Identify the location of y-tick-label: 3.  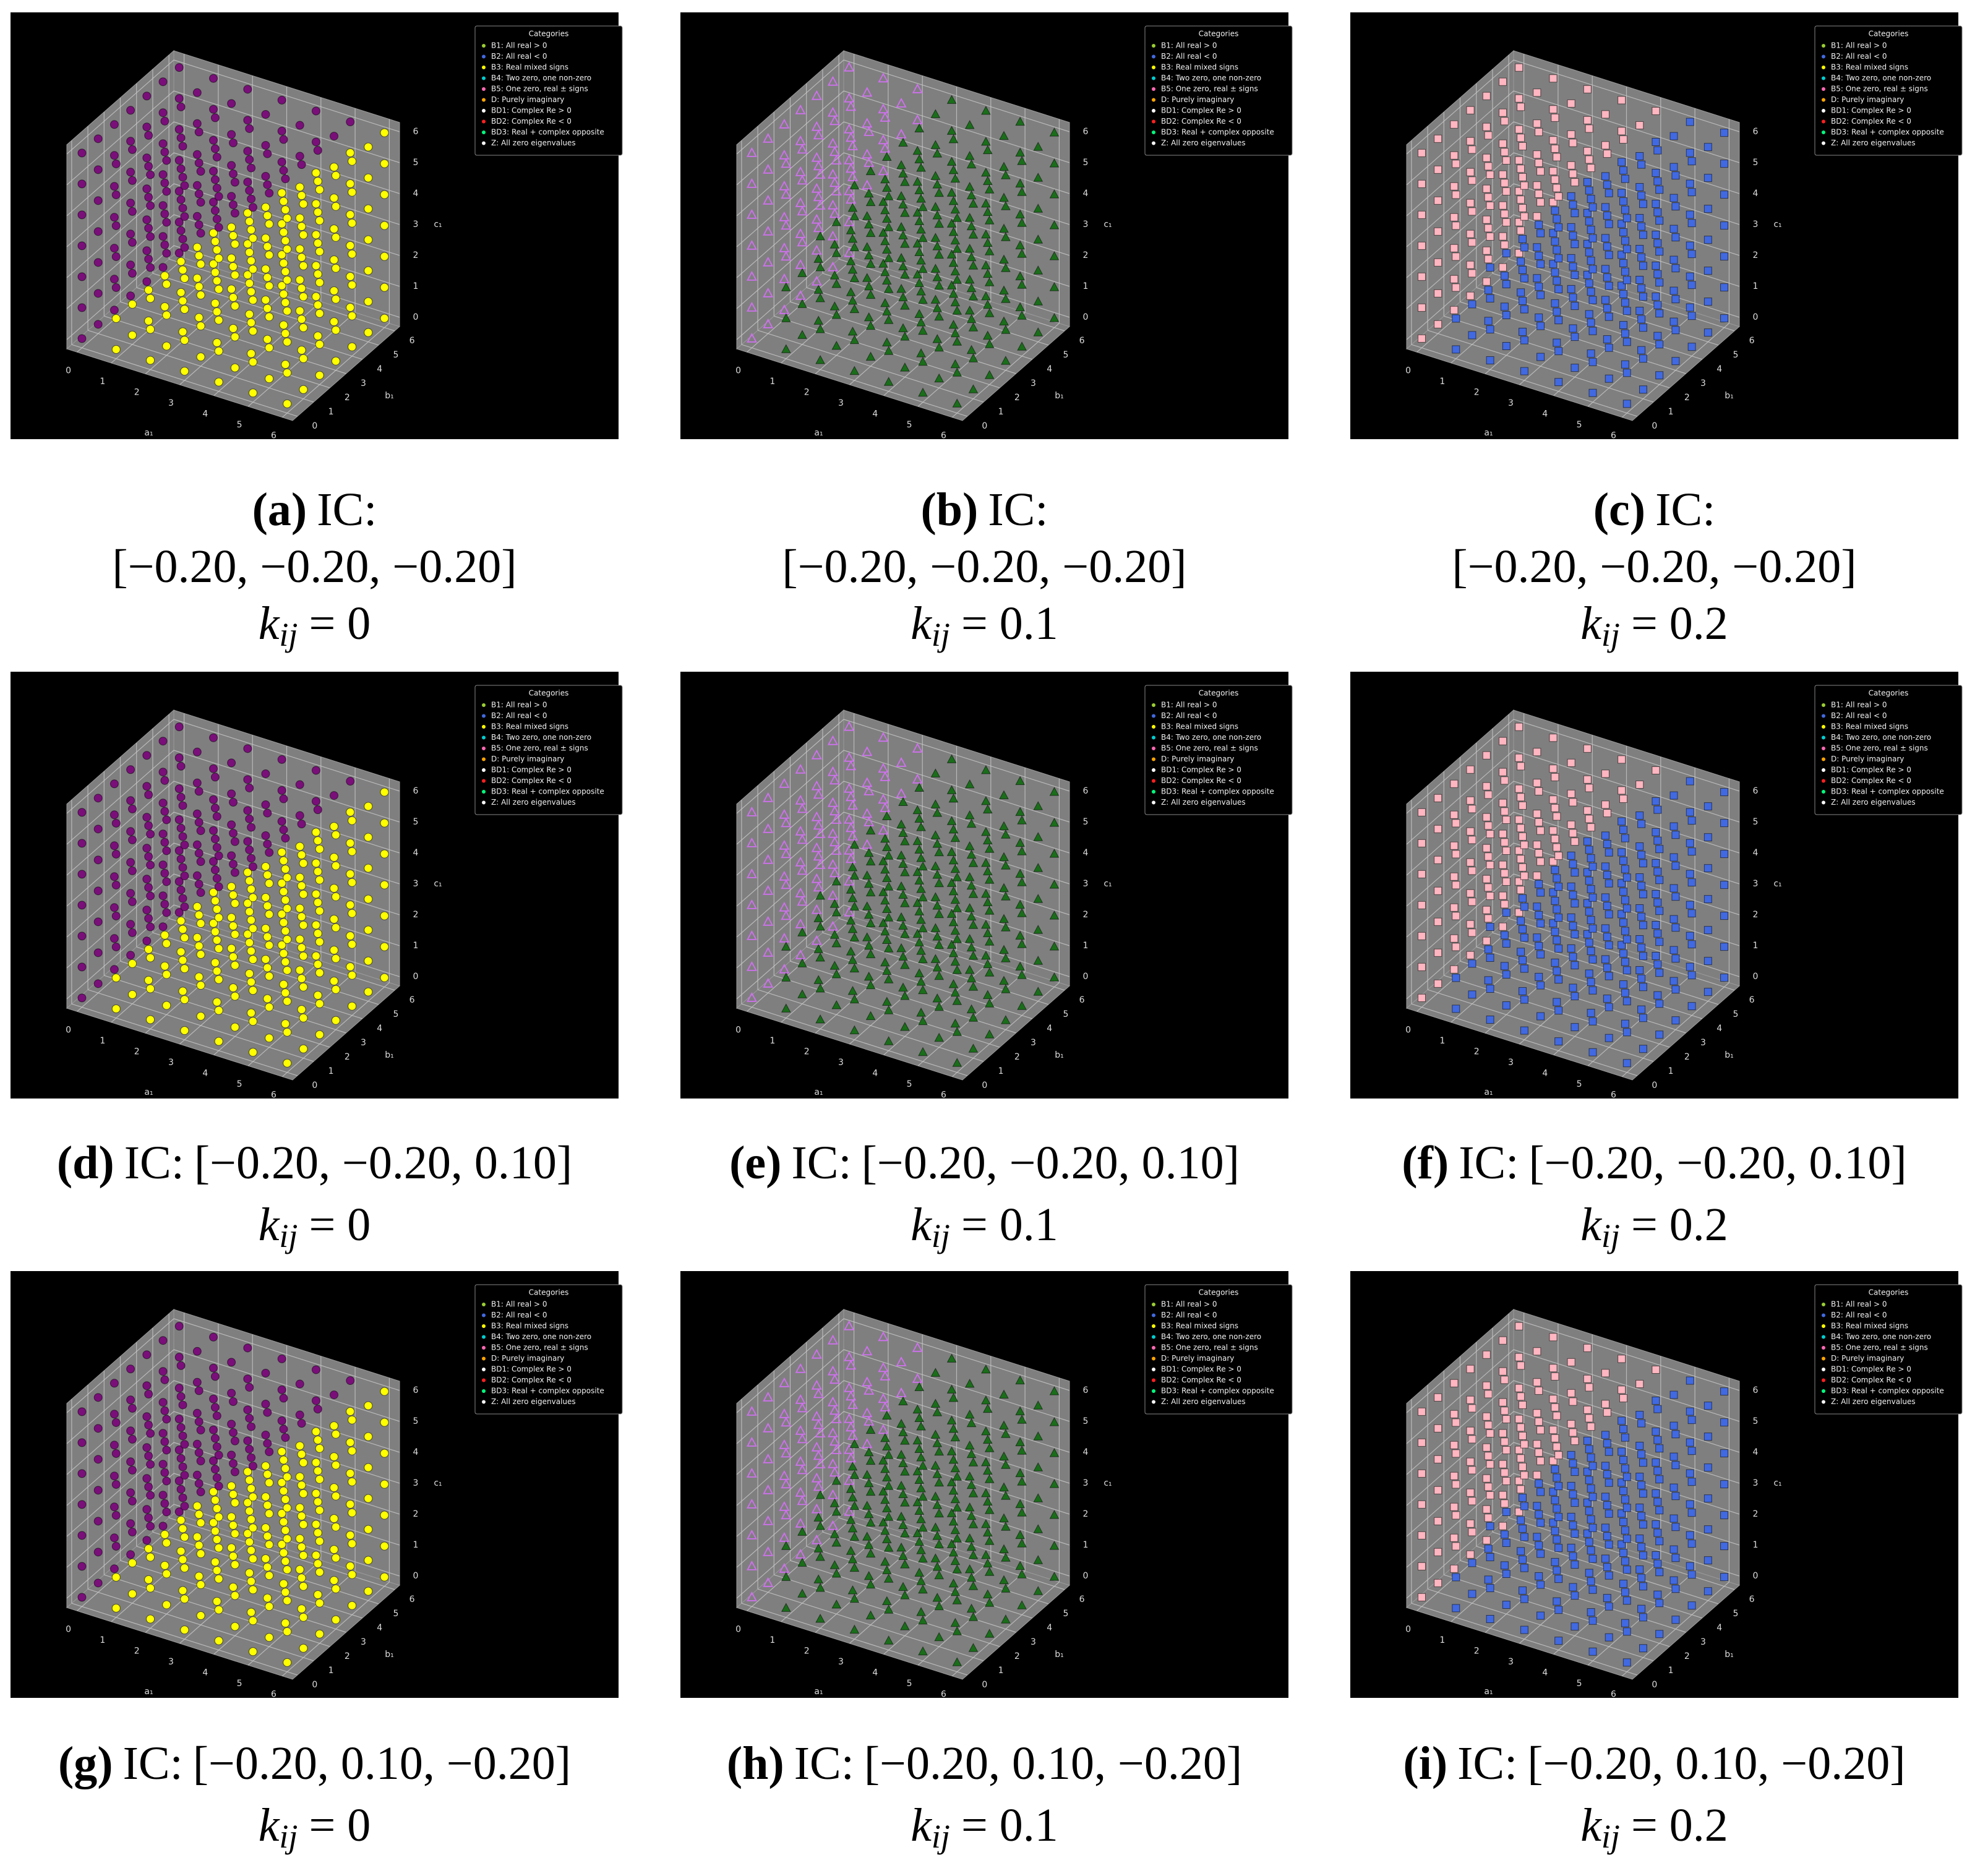
(1033, 1043).